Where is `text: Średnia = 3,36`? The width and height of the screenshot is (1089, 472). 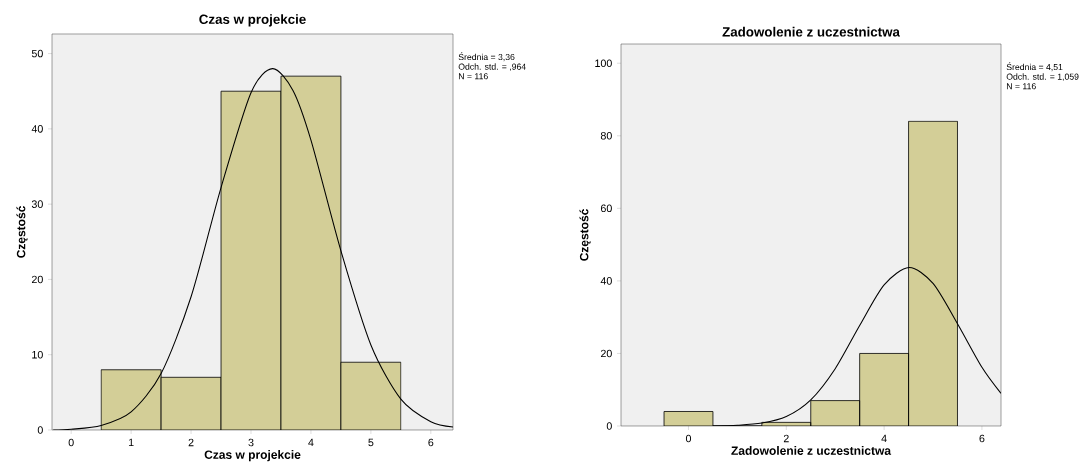
text: Średnia = 3,36 is located at coordinates (486, 57).